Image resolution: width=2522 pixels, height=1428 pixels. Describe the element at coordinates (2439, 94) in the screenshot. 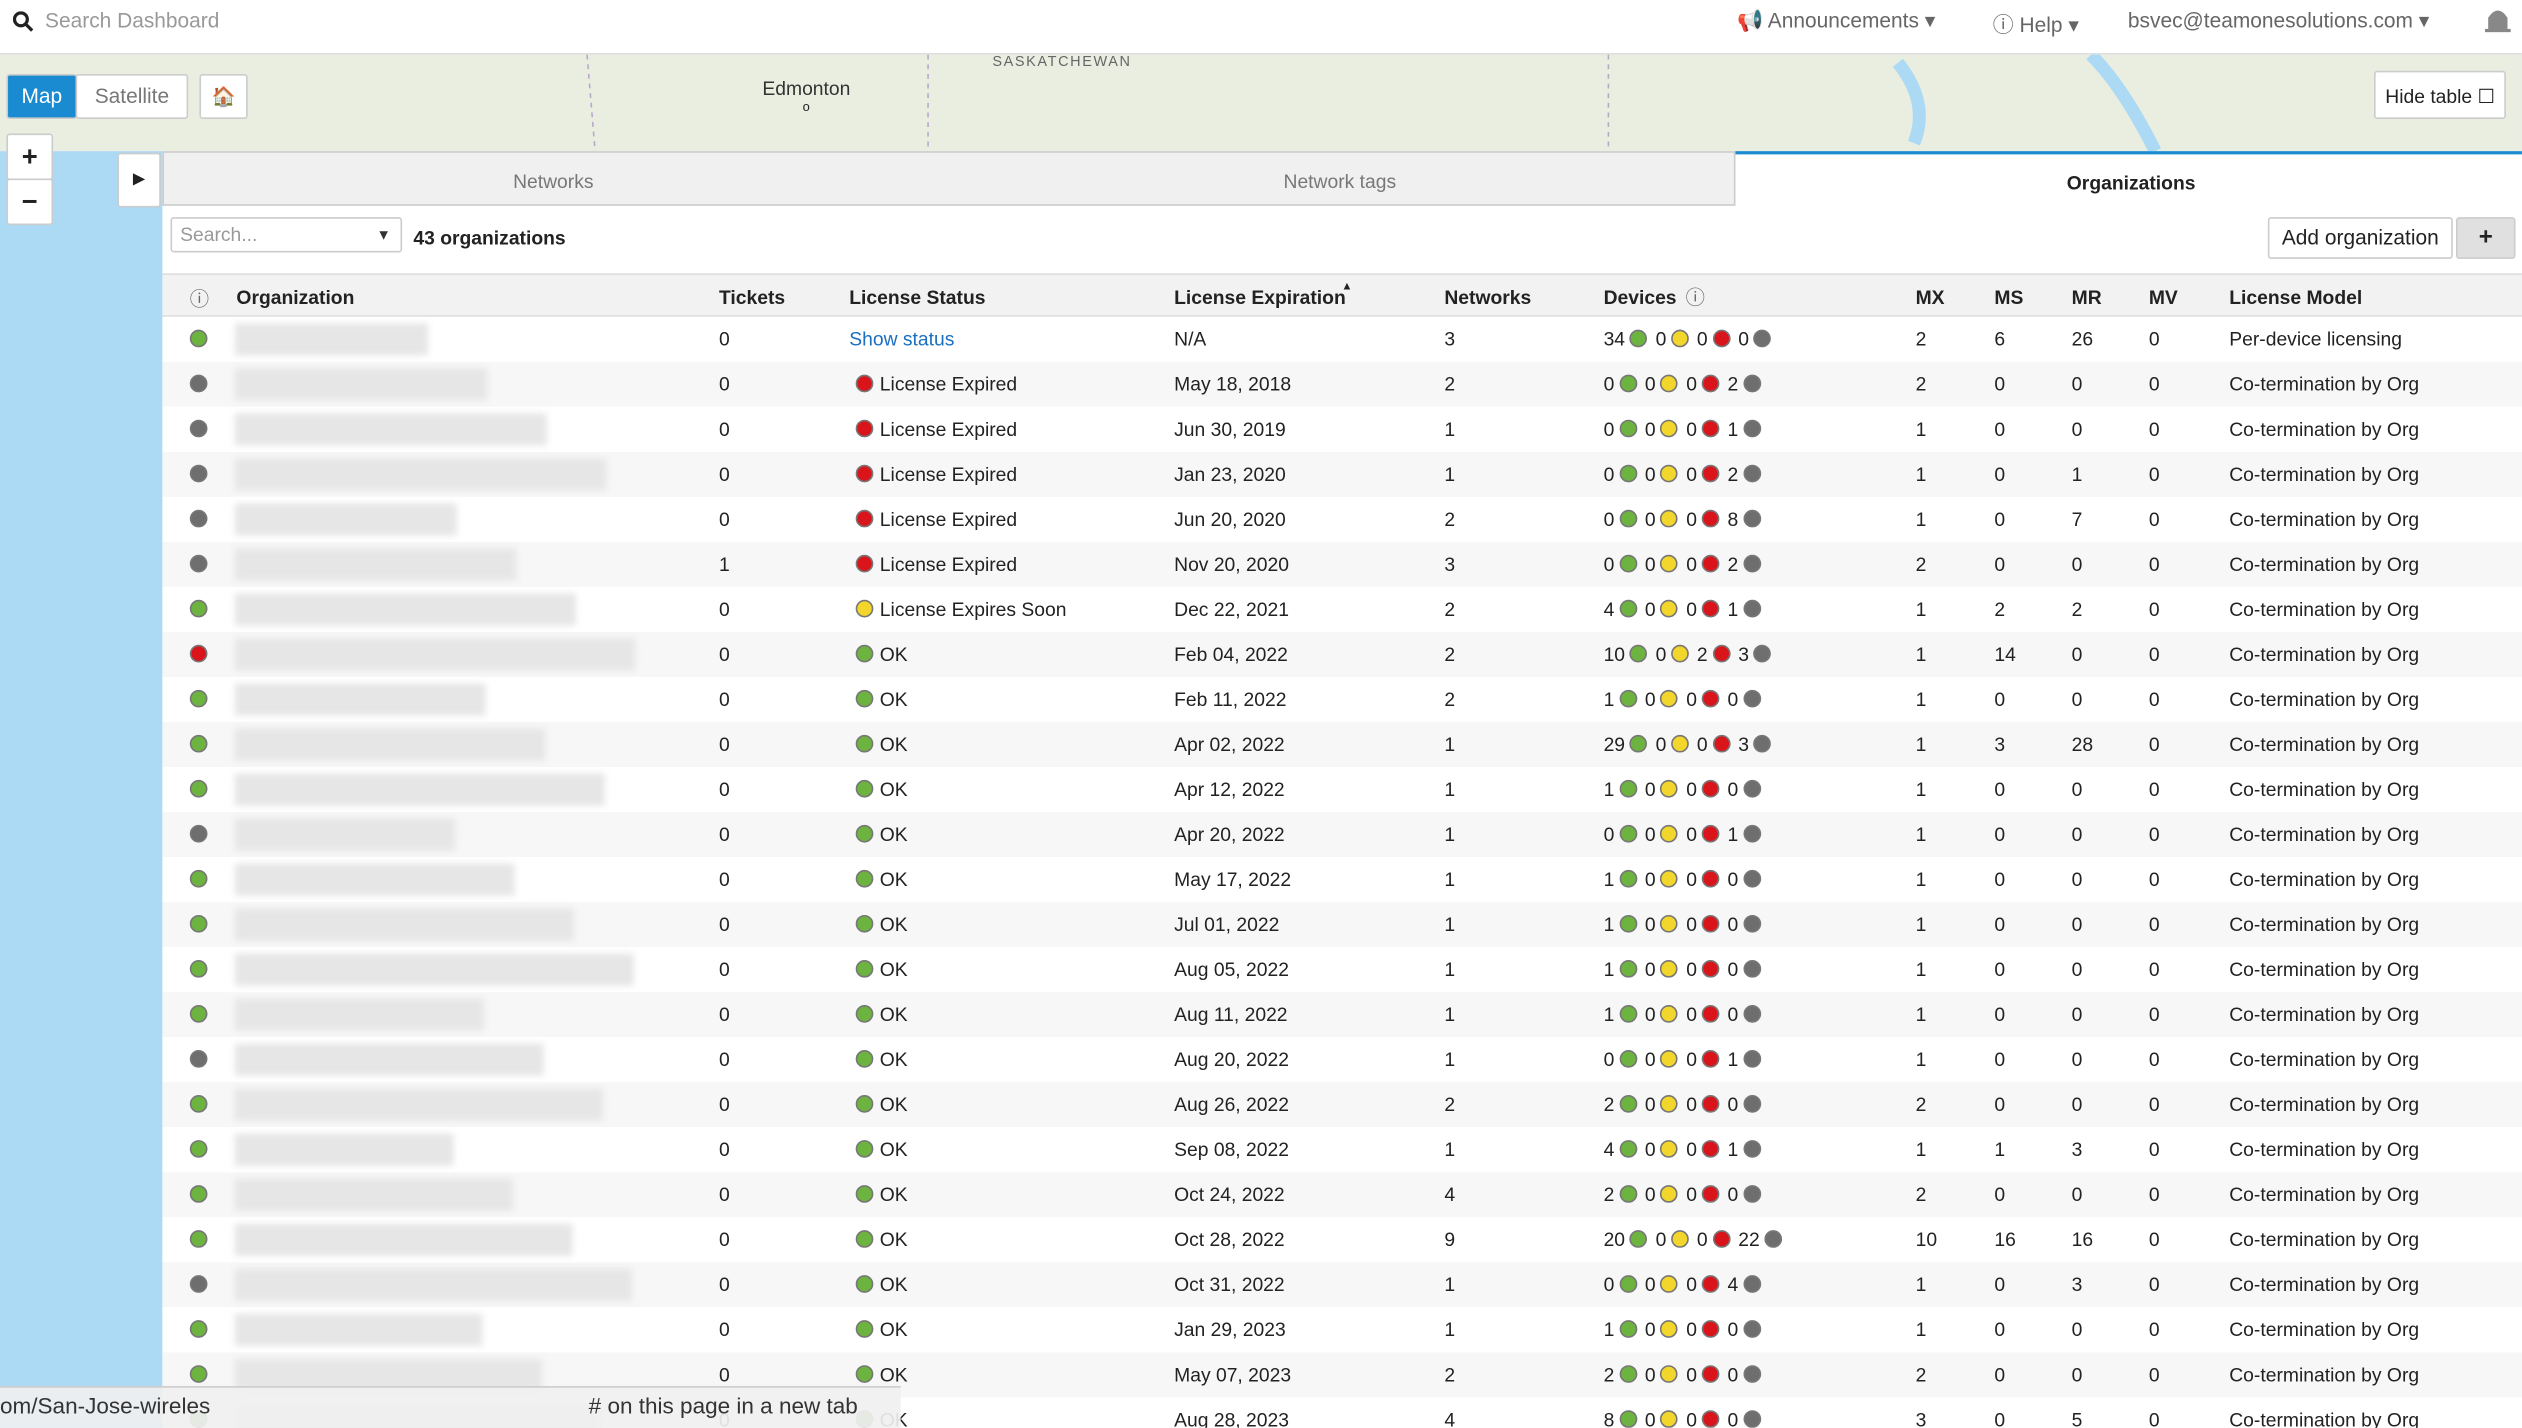

I see `hide-table-button: Hide table ☐` at that location.